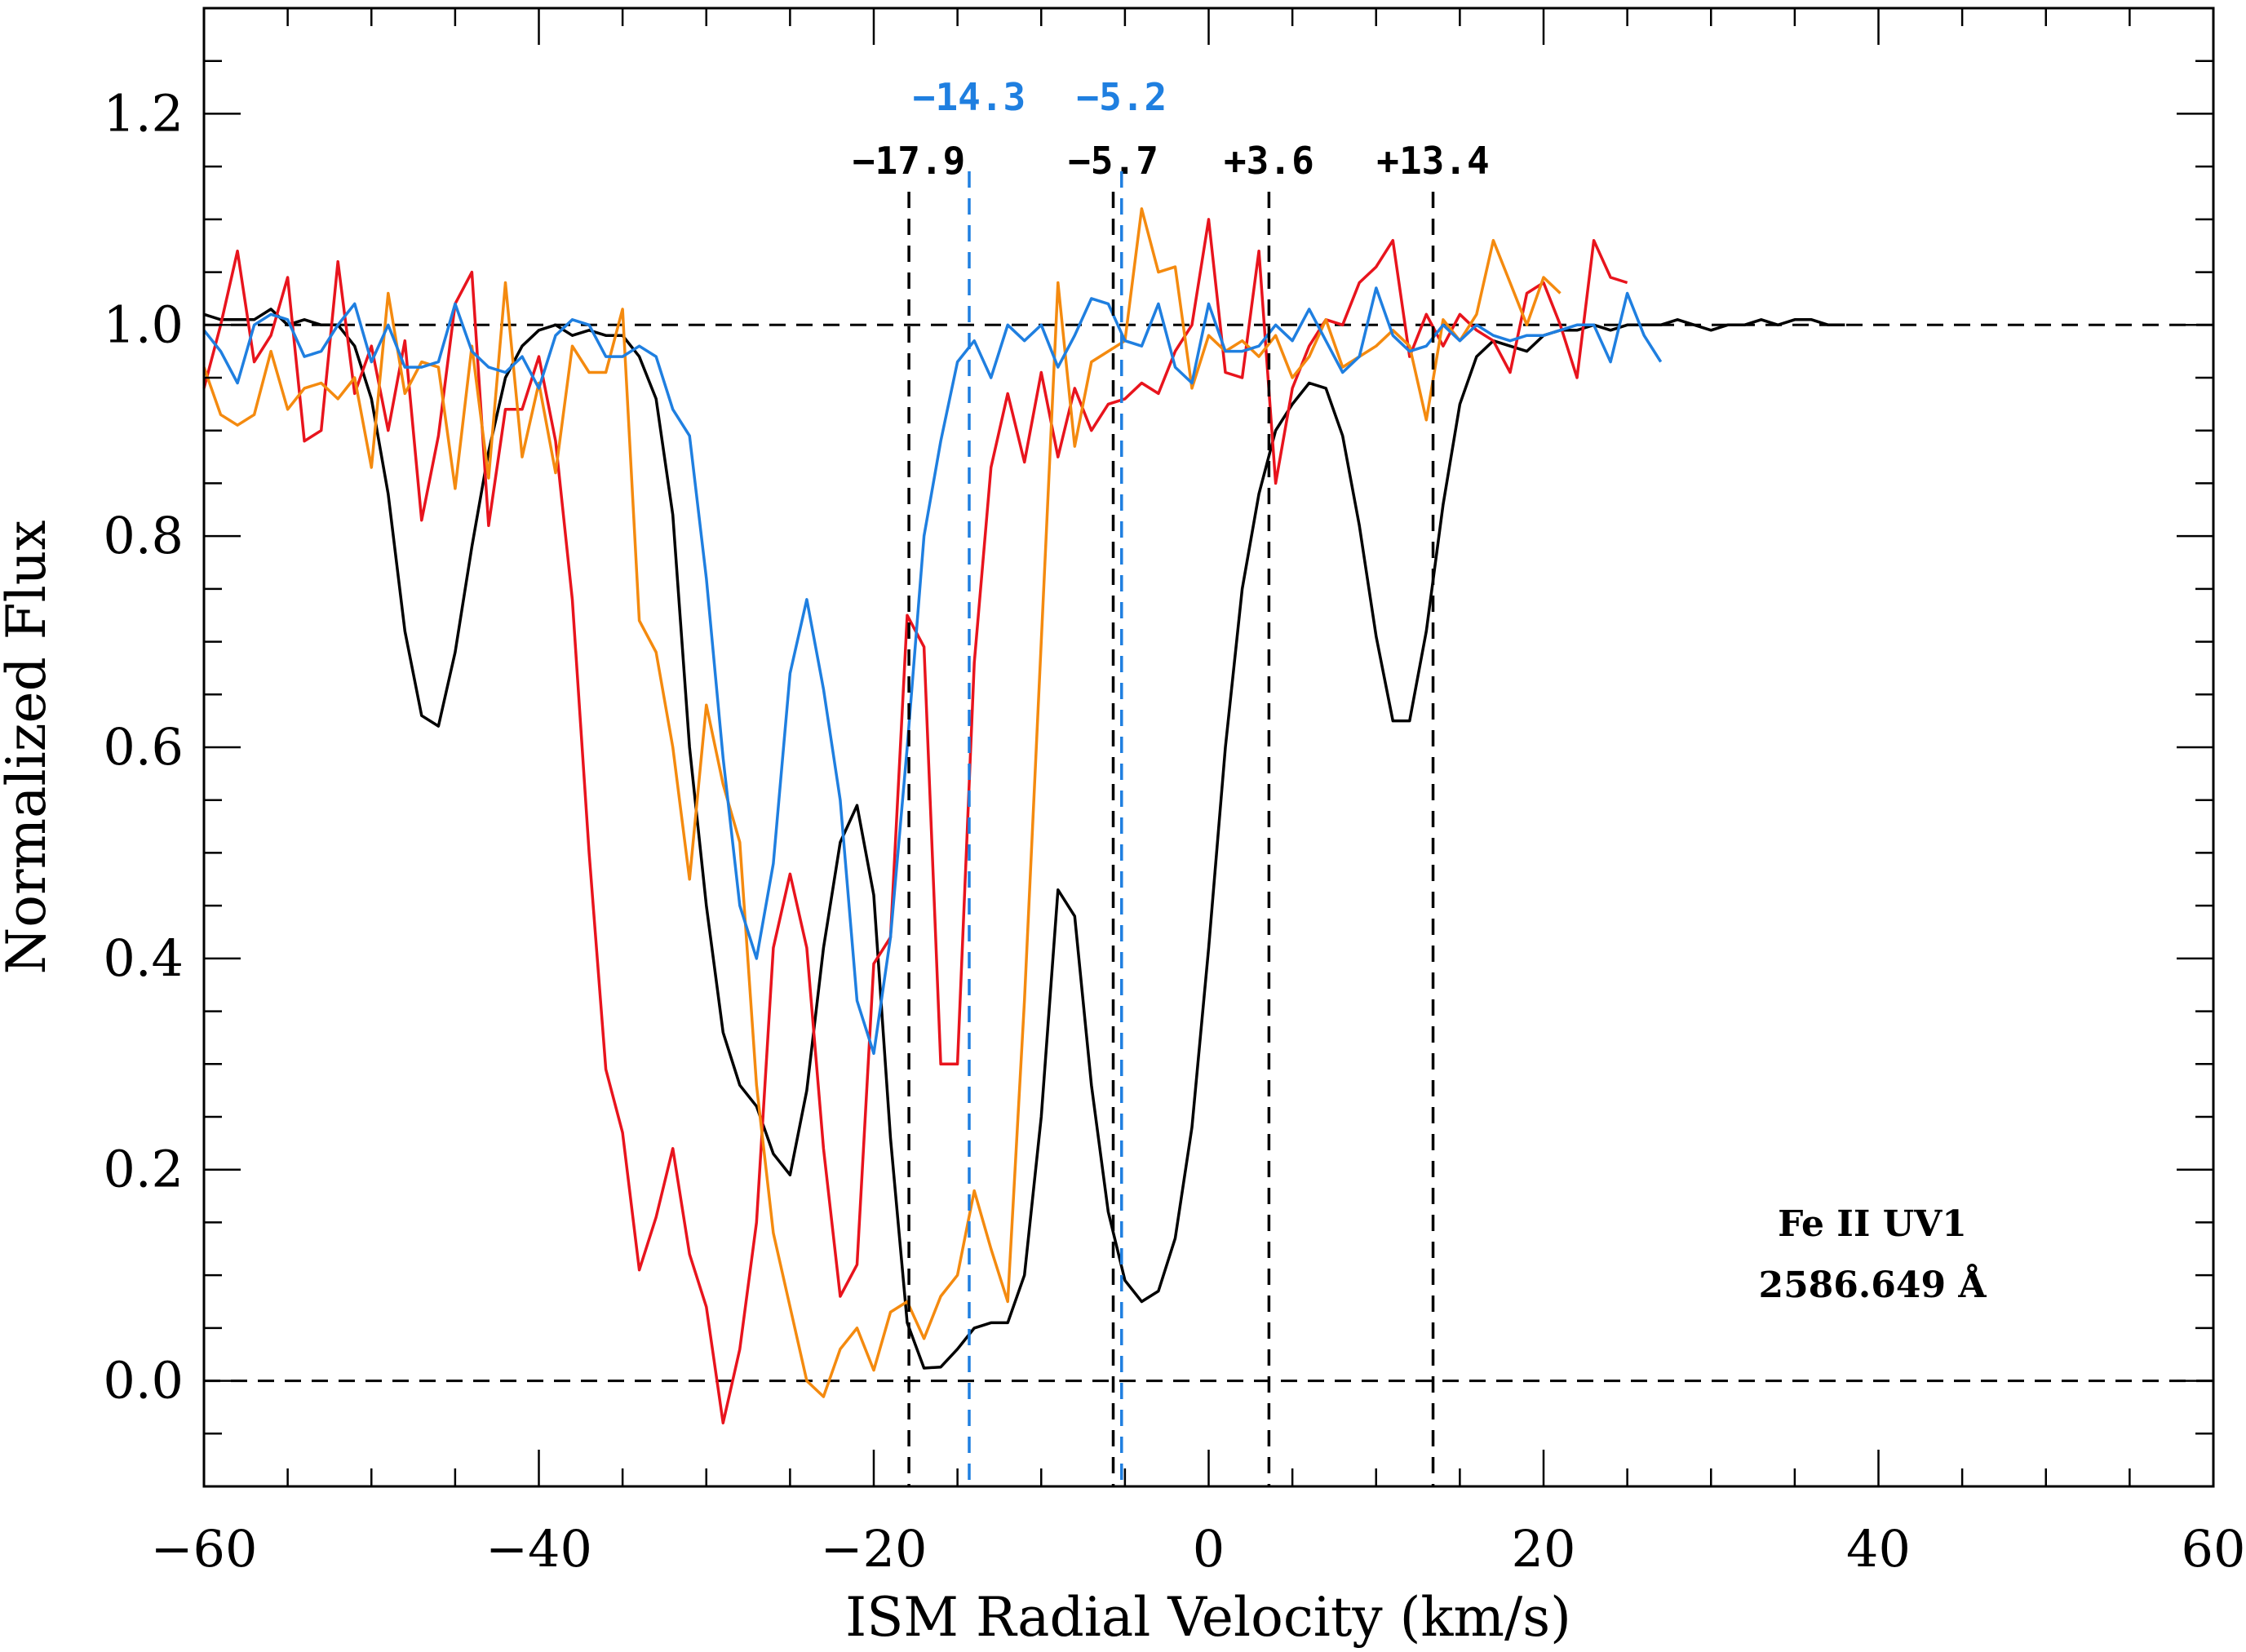 This screenshot has width=2246, height=1652. I want to click on x-tick-label: 0, so click(1209, 1549).